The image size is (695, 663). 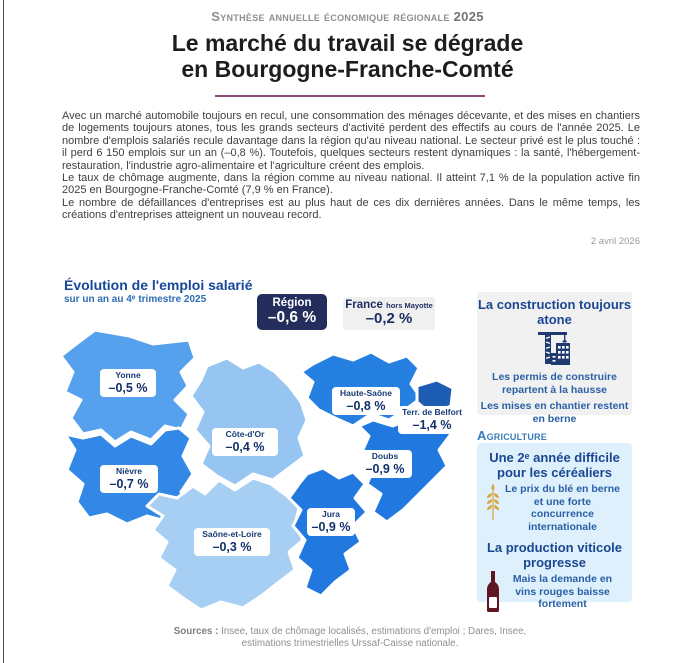 I want to click on region-badge-value: –0,6 %, so click(x=292, y=317).